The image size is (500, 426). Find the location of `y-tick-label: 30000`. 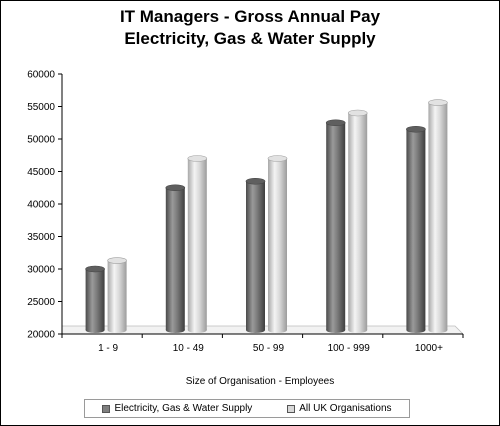

y-tick-label: 30000 is located at coordinates (41, 270).